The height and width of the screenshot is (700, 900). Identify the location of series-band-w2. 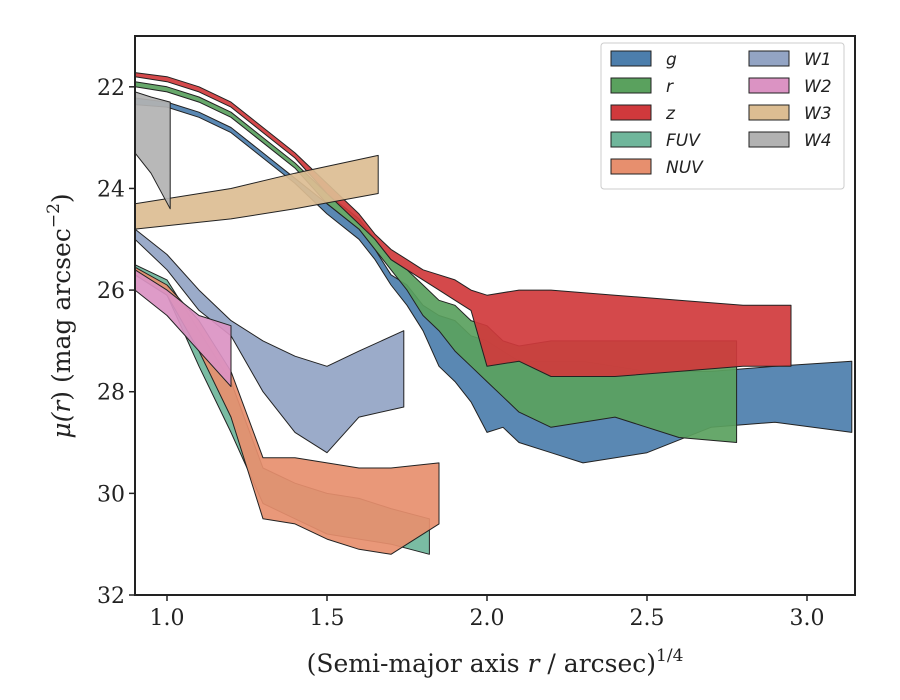
(183, 328).